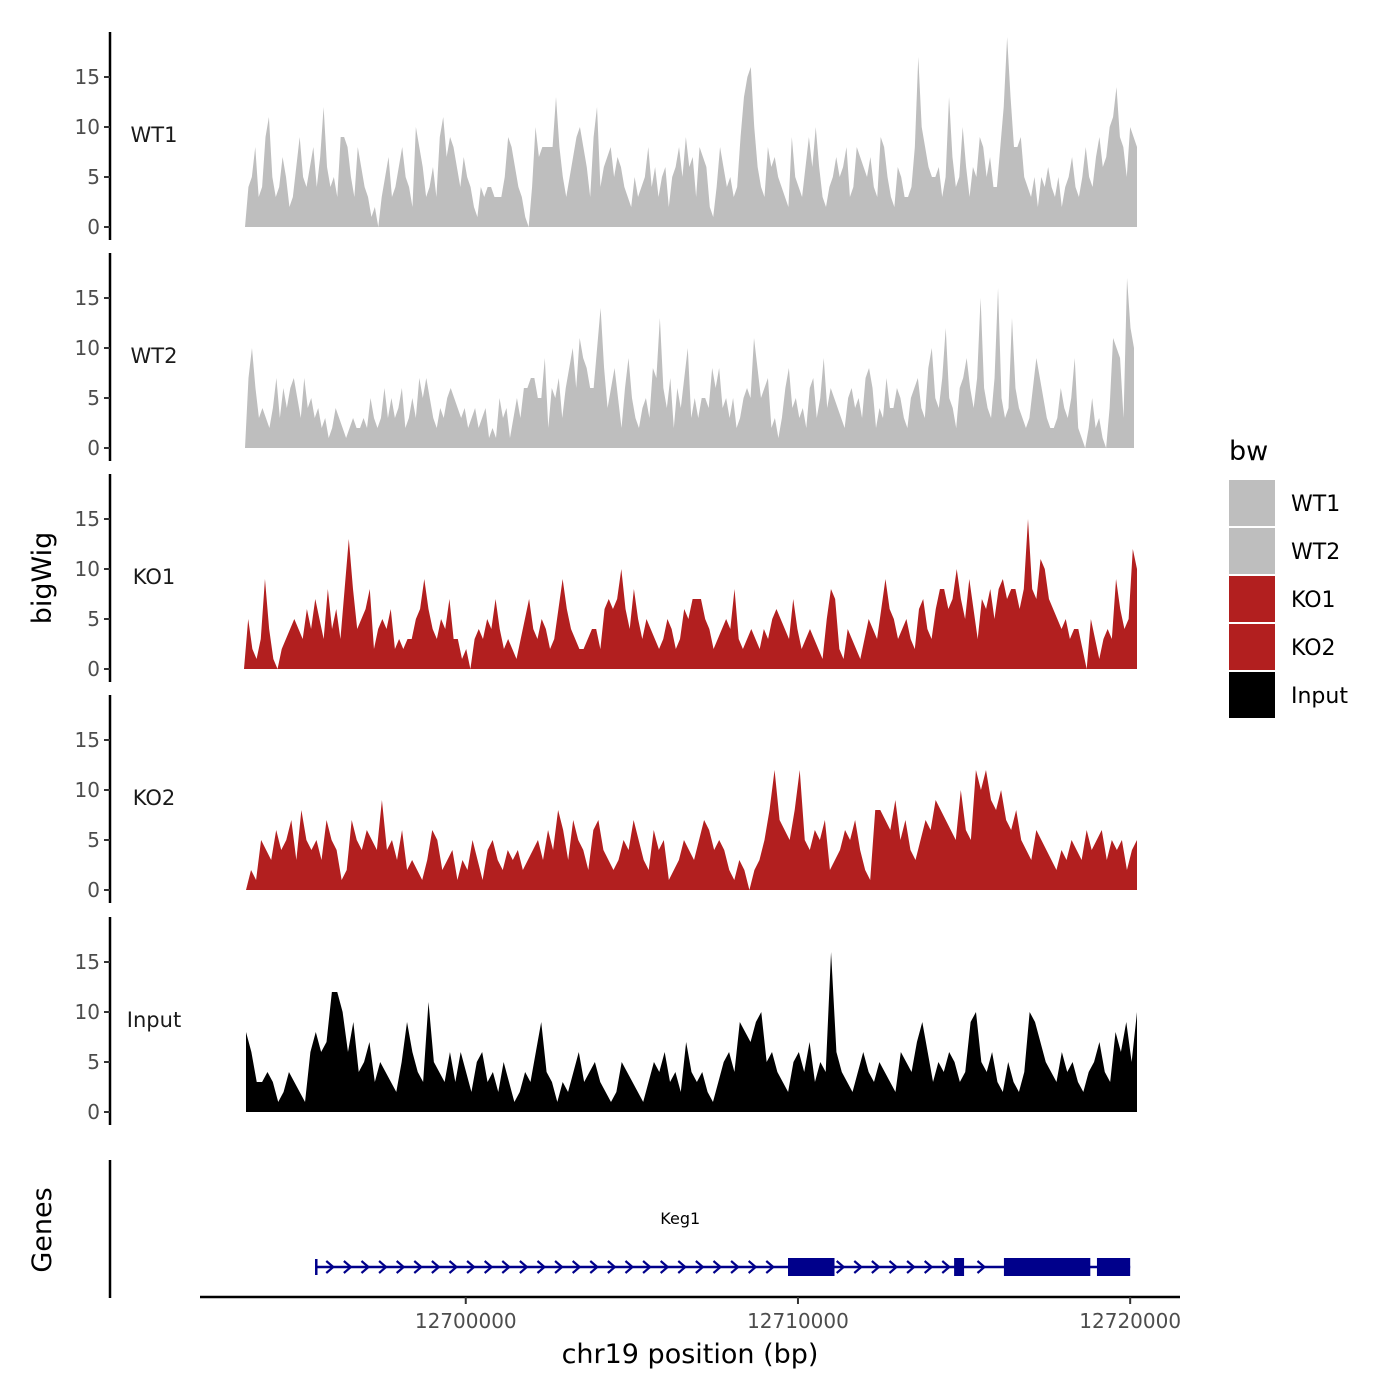 Image resolution: width=1400 pixels, height=1400 pixels. What do you see at coordinates (154, 356) in the screenshot?
I see `track-label-wt2: WT2` at bounding box center [154, 356].